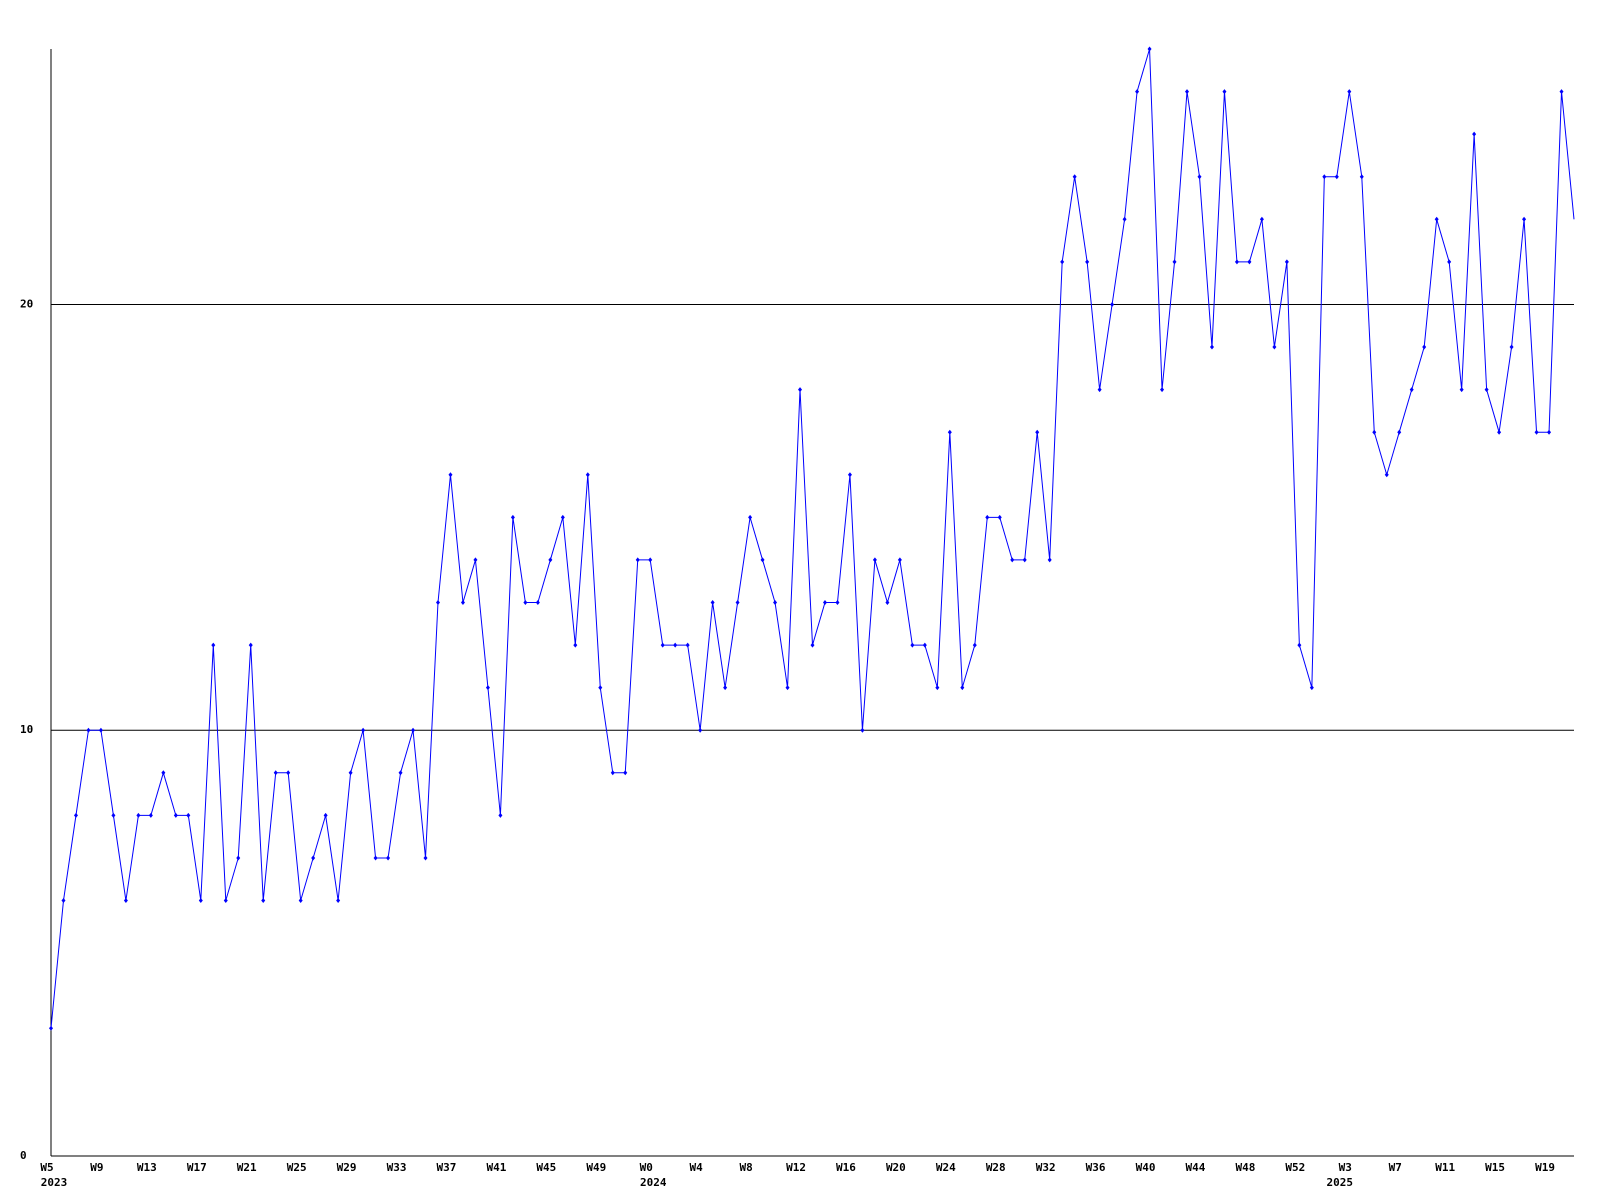 This screenshot has width=1600, height=1200. What do you see at coordinates (496, 1167) in the screenshot?
I see `x-tick-label: W41` at bounding box center [496, 1167].